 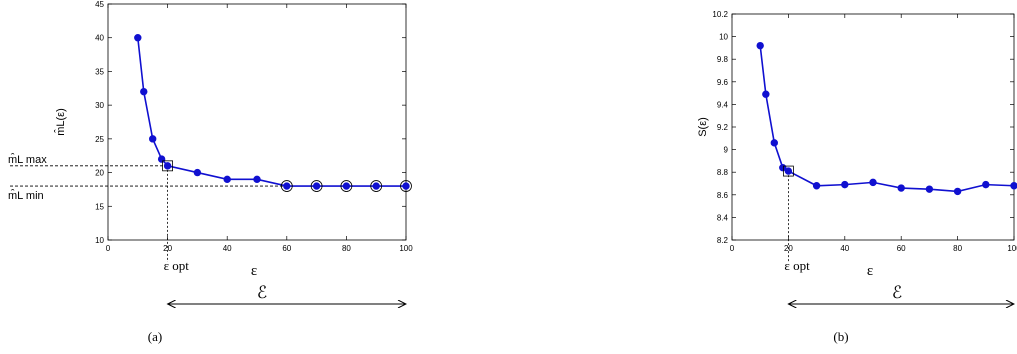 I want to click on y-tick-label: 8.2, so click(x=723, y=240).